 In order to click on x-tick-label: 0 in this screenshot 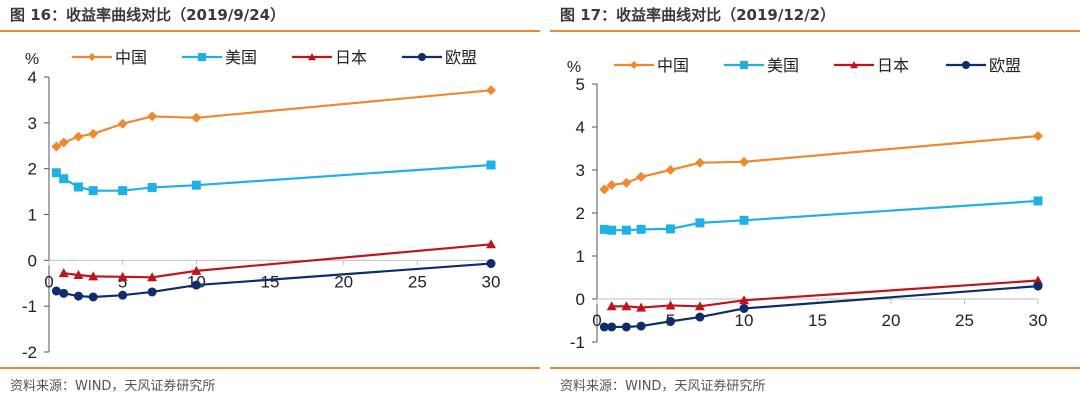, I will do `click(48, 281)`.